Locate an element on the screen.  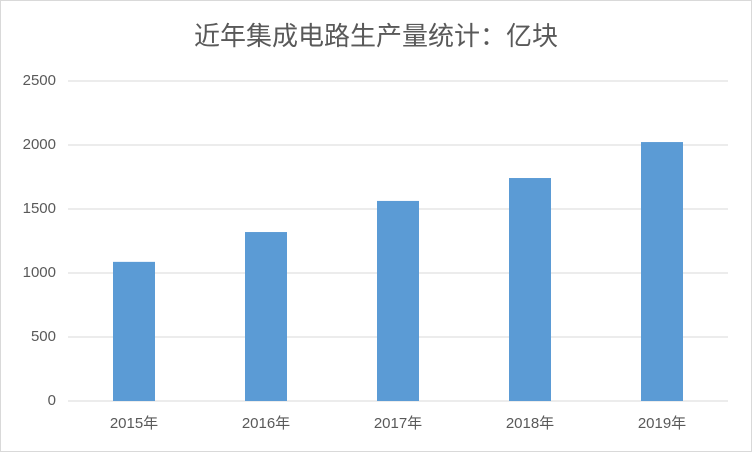
x-tick-label: 2019年 is located at coordinates (662, 423).